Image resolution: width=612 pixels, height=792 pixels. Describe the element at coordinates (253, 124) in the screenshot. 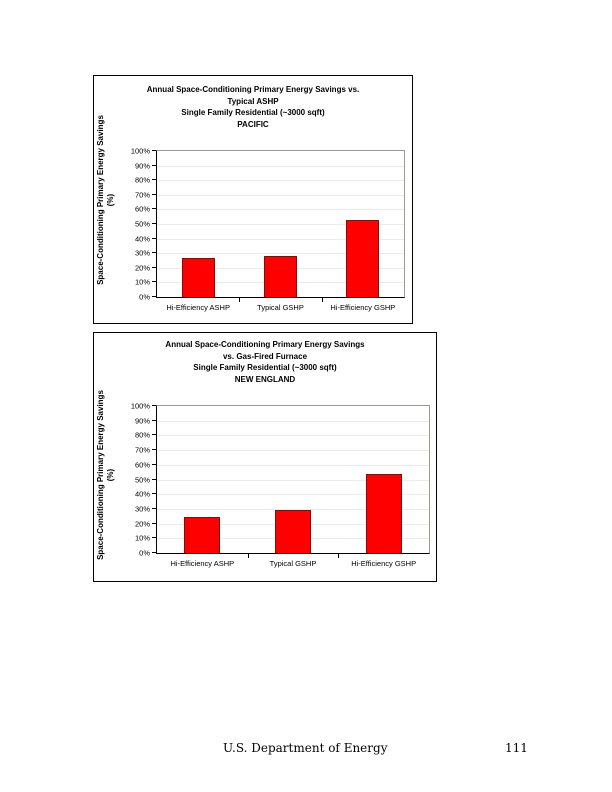

I see `title-line: PACIFIC` at that location.